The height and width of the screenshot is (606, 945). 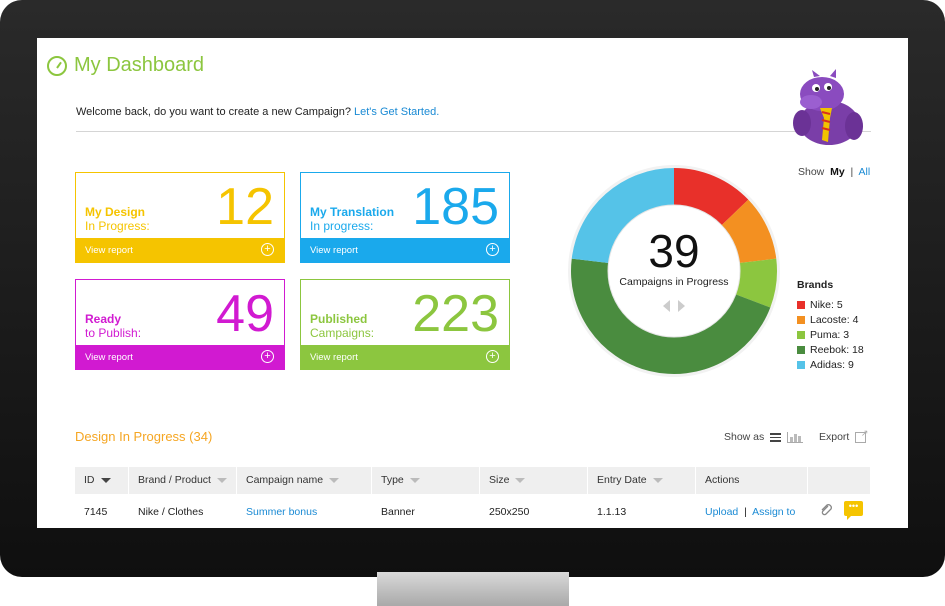 What do you see at coordinates (113, 333) in the screenshot?
I see `card-sublabel: to Publish:` at bounding box center [113, 333].